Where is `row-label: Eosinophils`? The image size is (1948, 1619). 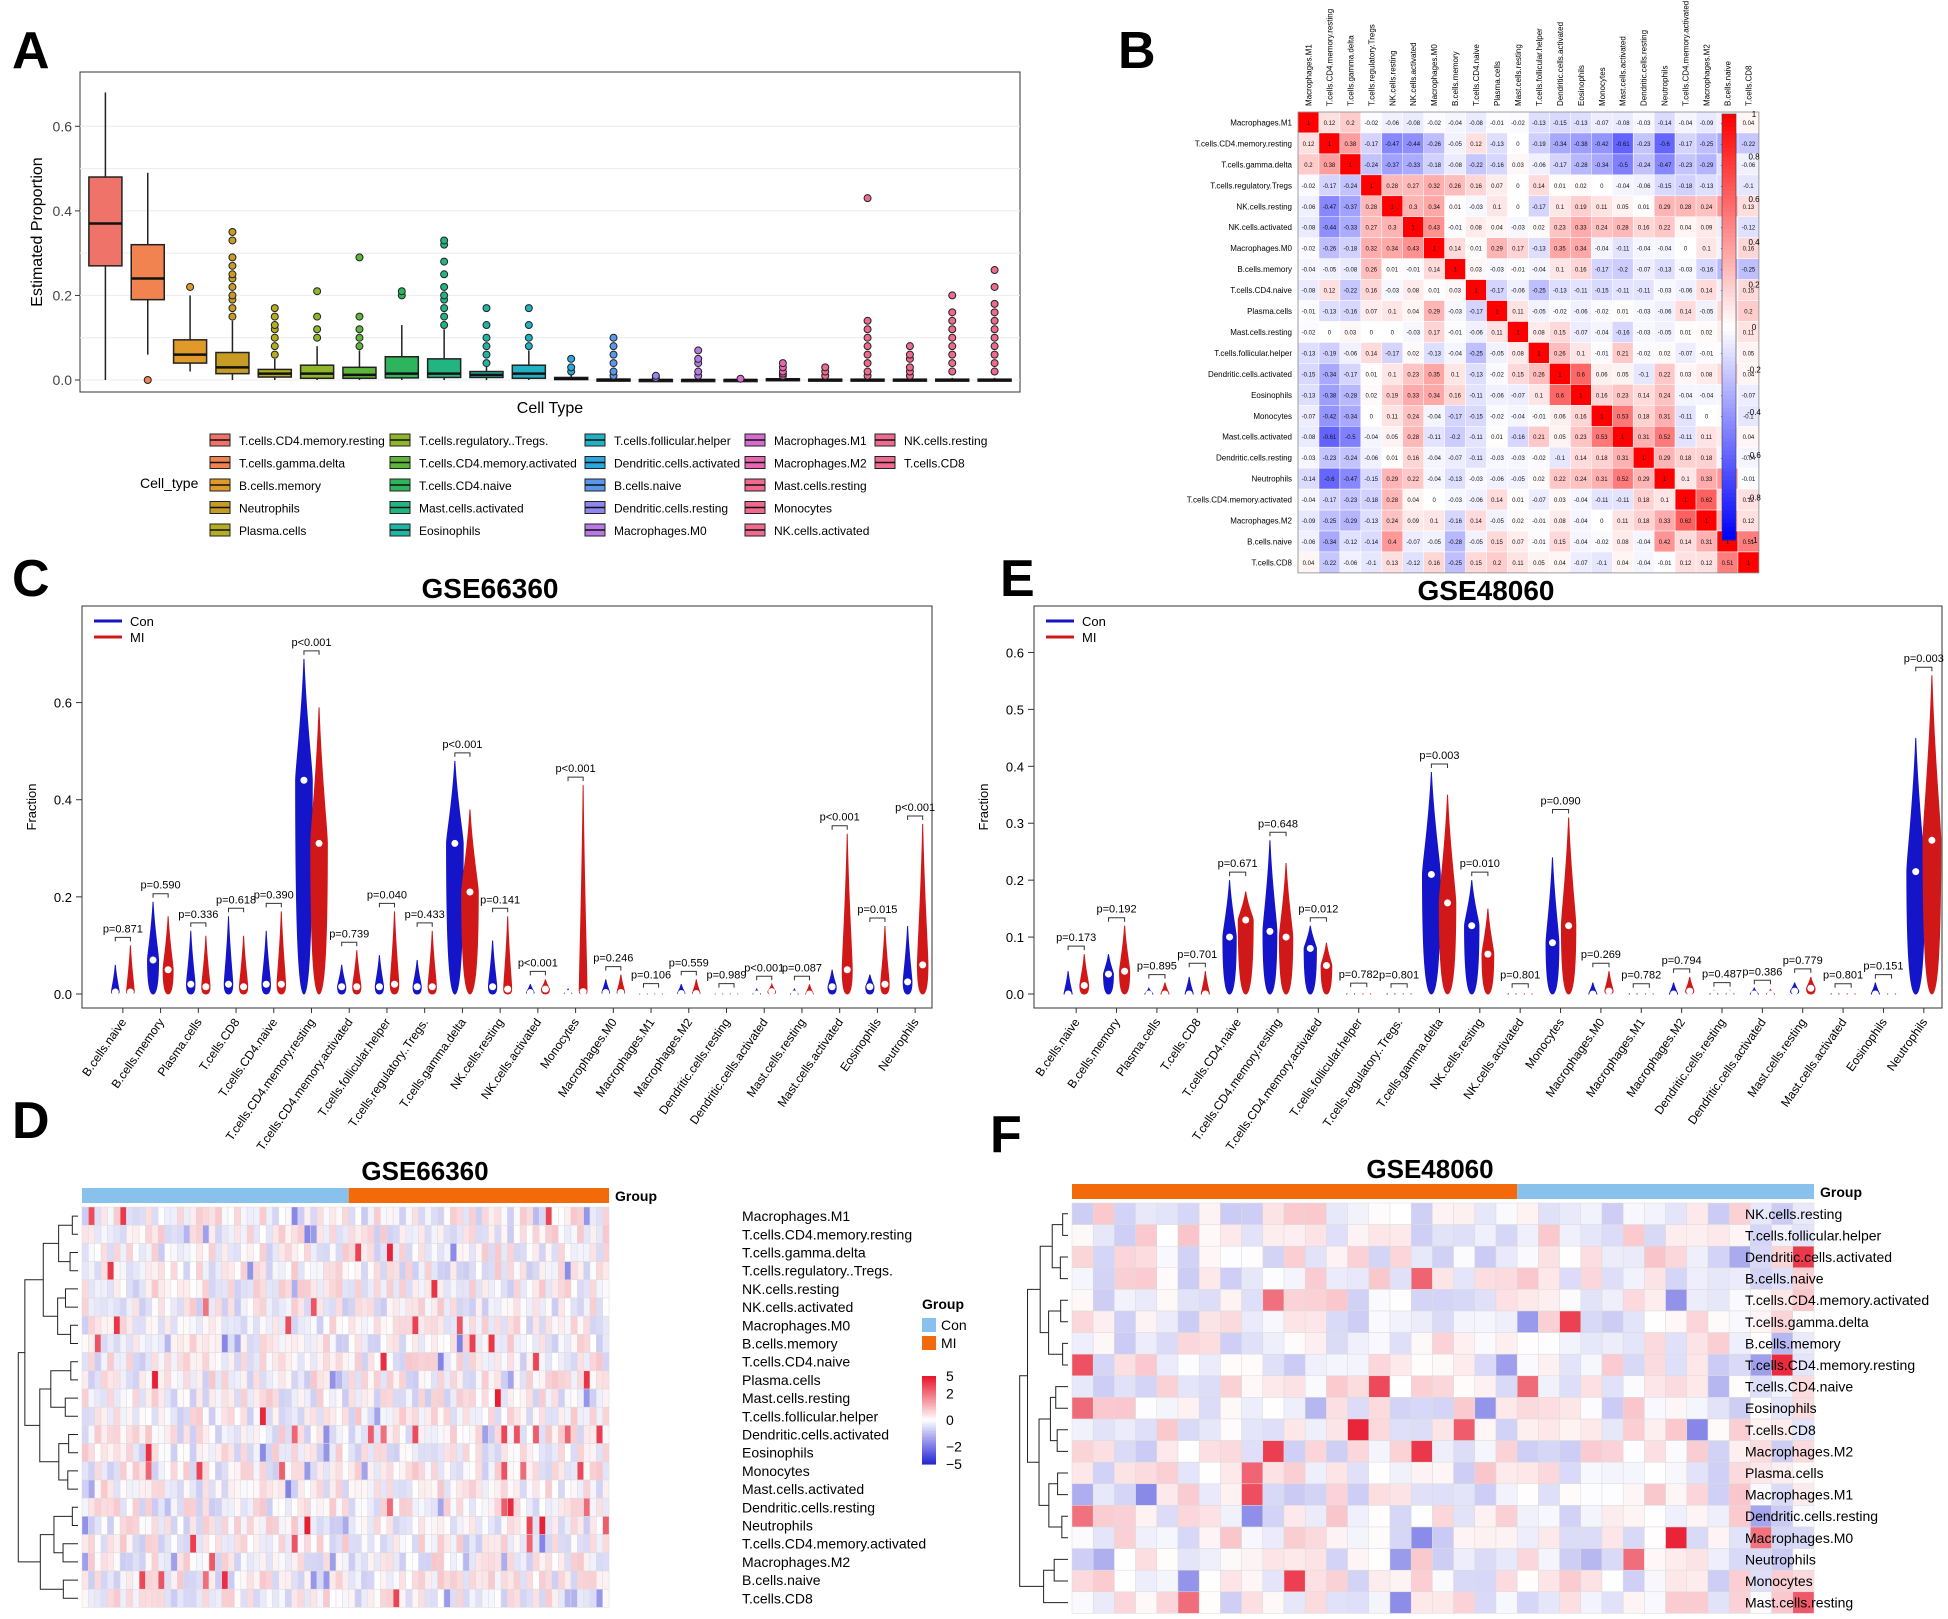
row-label: Eosinophils is located at coordinates (778, 1453).